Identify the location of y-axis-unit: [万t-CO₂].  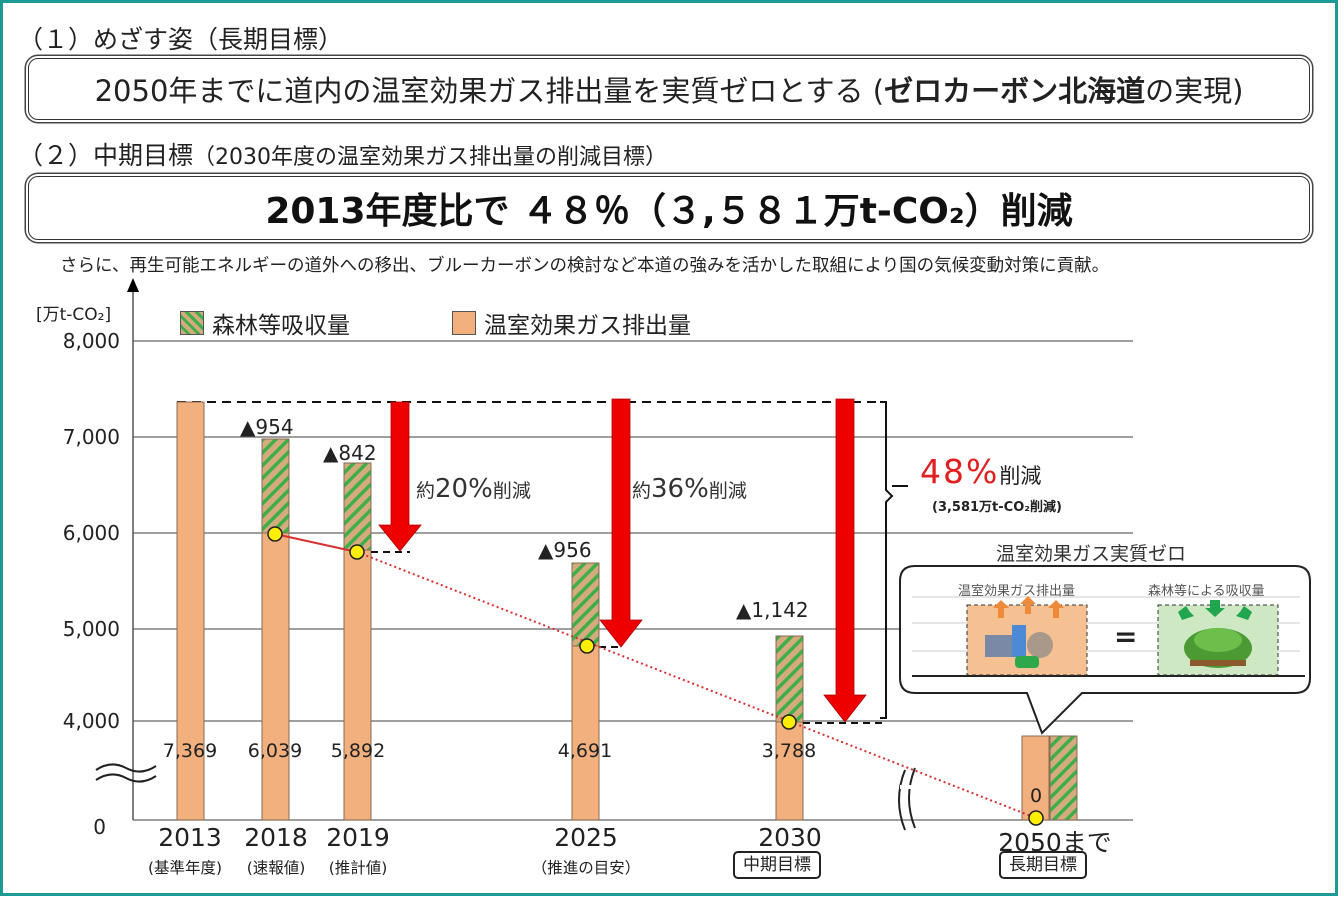
(74, 315).